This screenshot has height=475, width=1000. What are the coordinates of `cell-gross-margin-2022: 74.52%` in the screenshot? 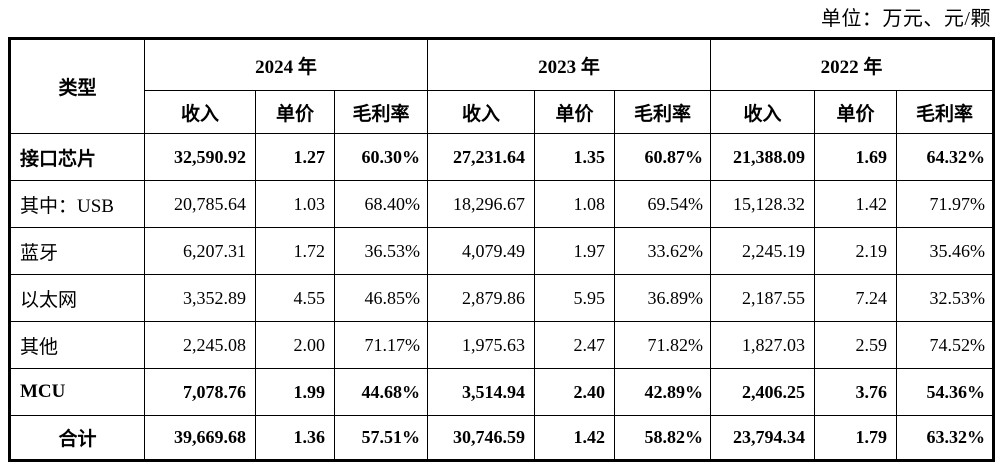 It's located at (945, 345).